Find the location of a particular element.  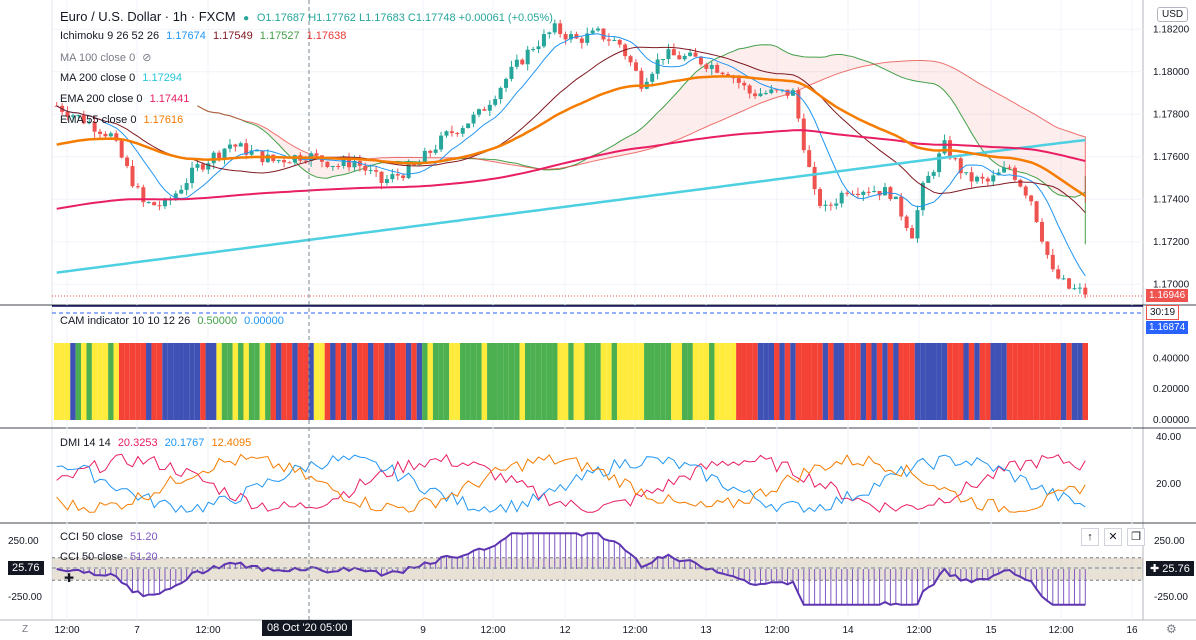

price-tick-label: 1.17200 is located at coordinates (1171, 242).